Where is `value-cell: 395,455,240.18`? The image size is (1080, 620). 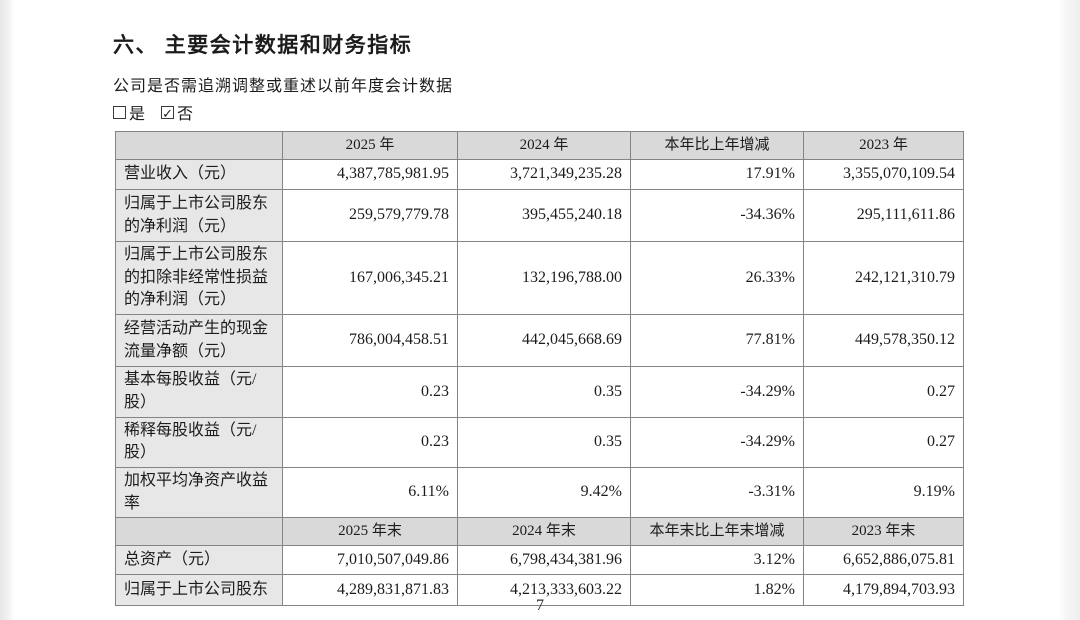 value-cell: 395,455,240.18 is located at coordinates (544, 215).